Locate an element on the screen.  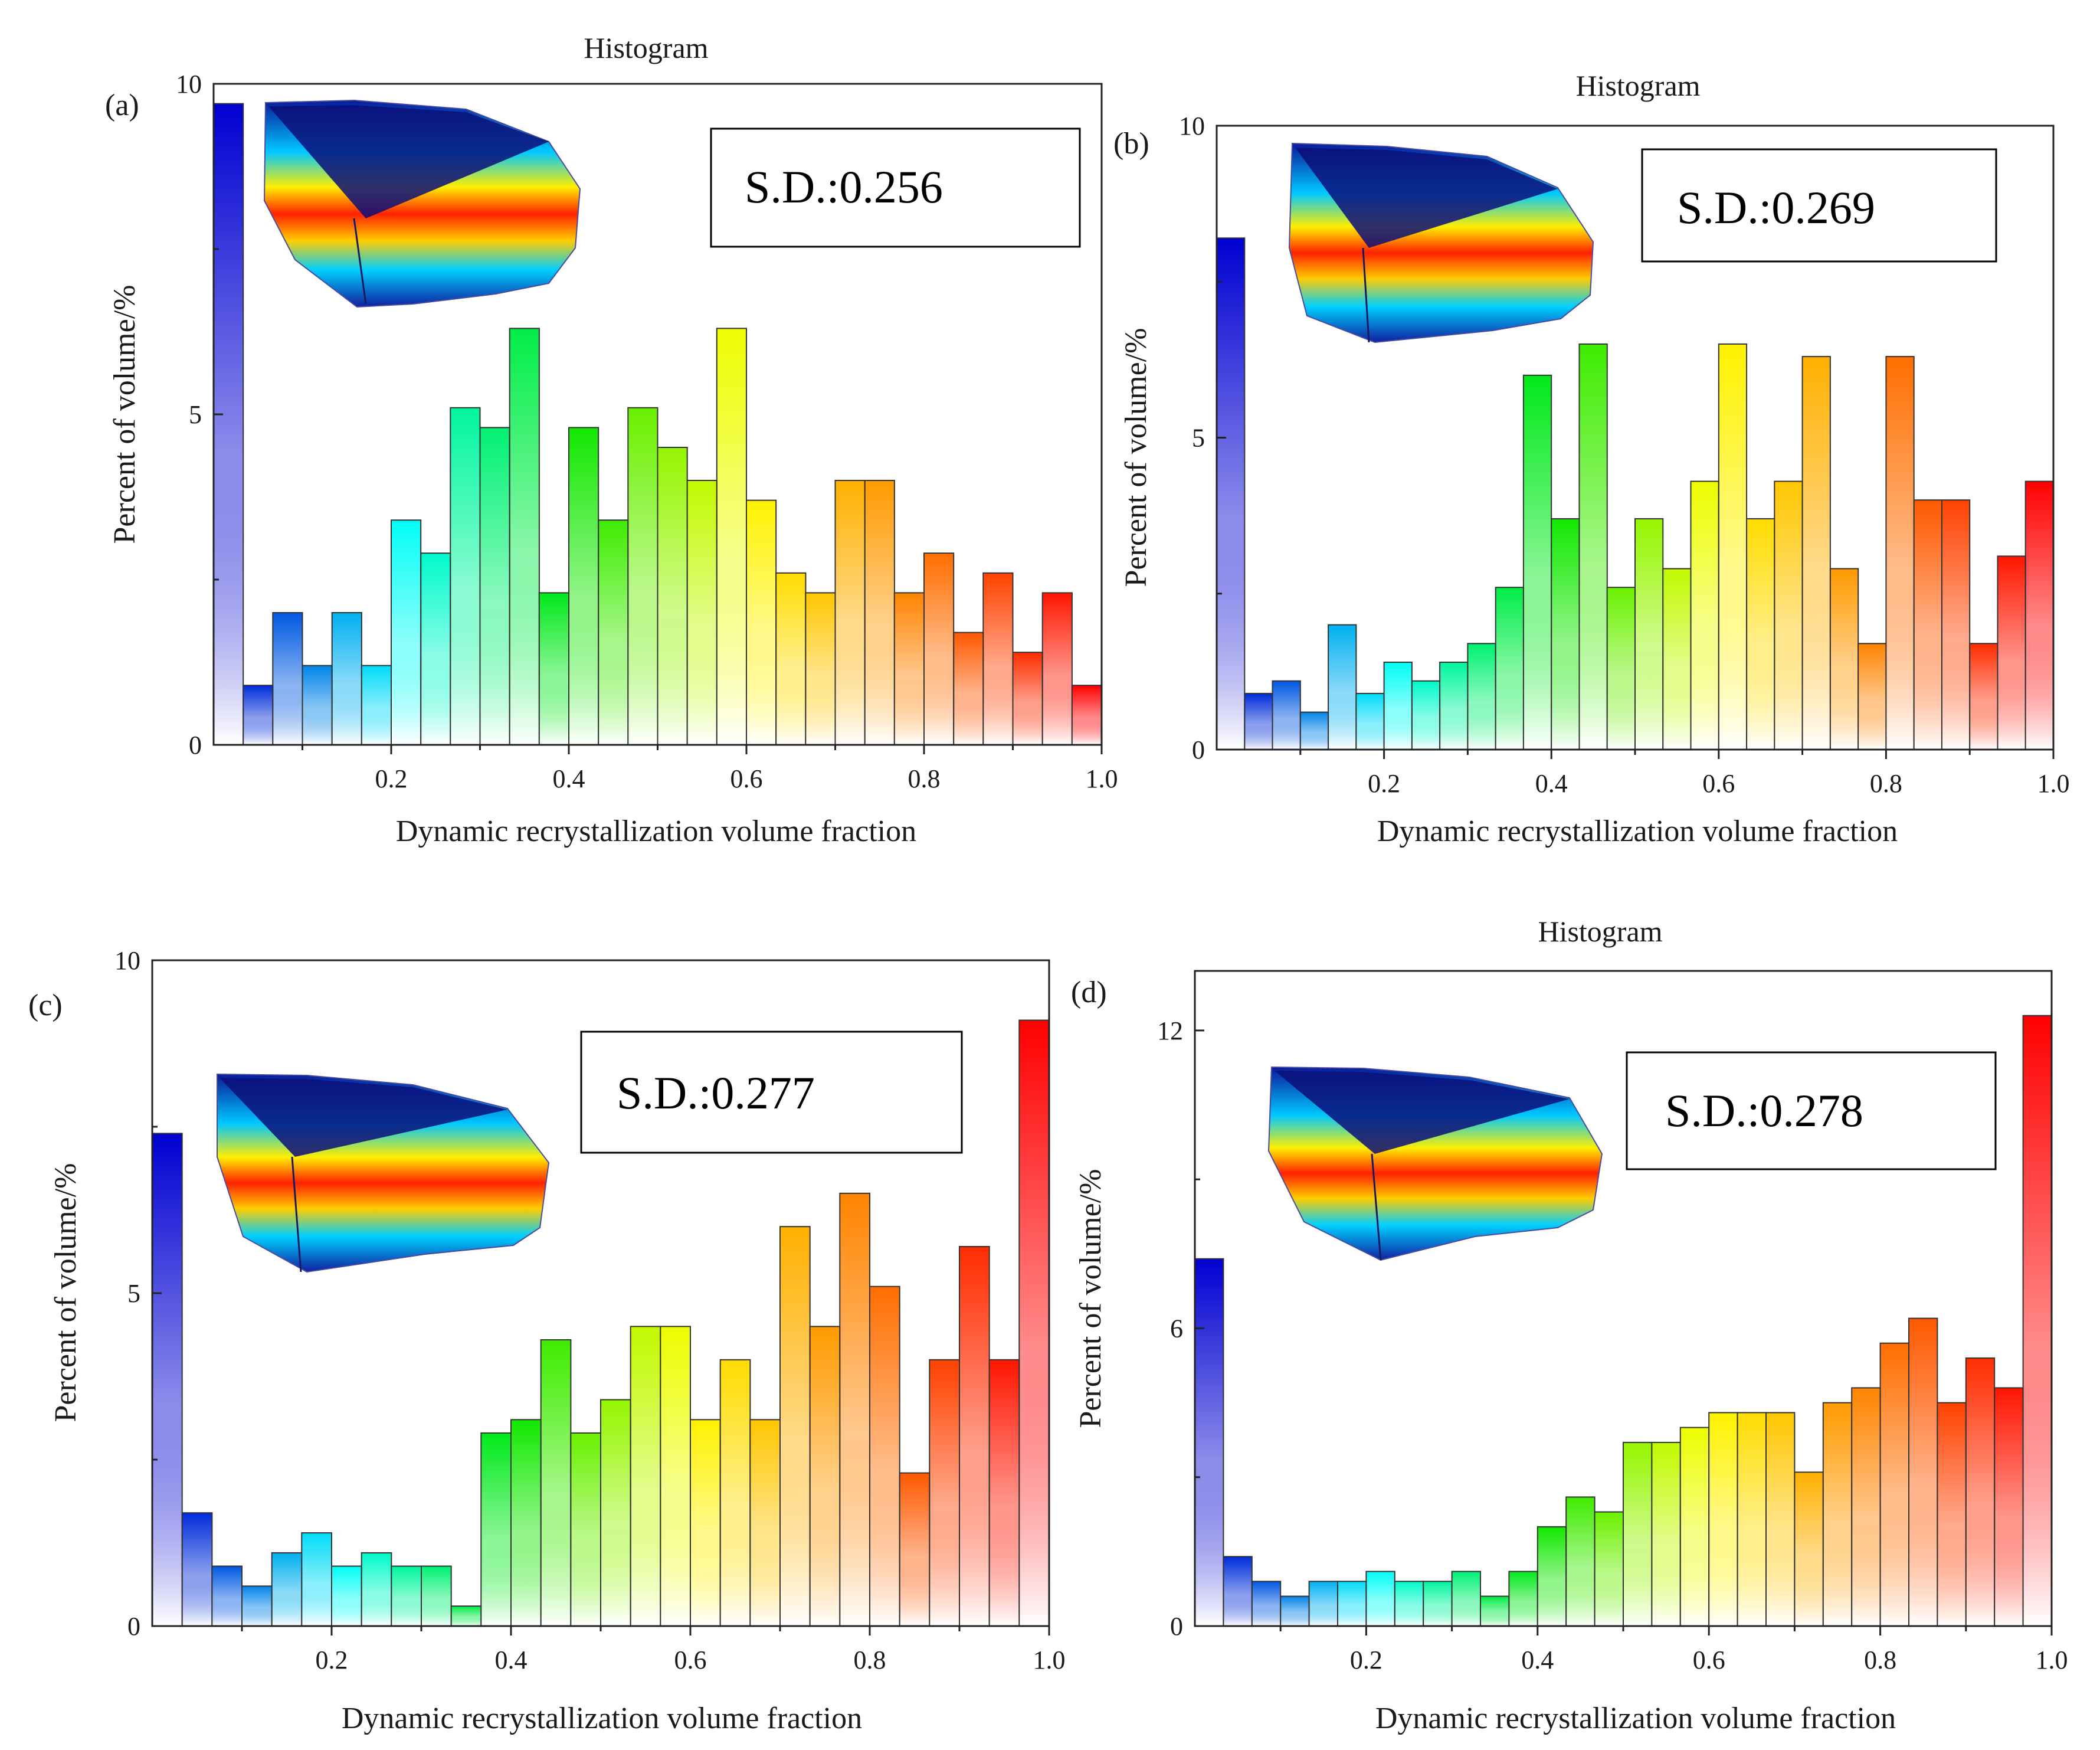
x-tick-label: 0.4 is located at coordinates (1537, 1660).